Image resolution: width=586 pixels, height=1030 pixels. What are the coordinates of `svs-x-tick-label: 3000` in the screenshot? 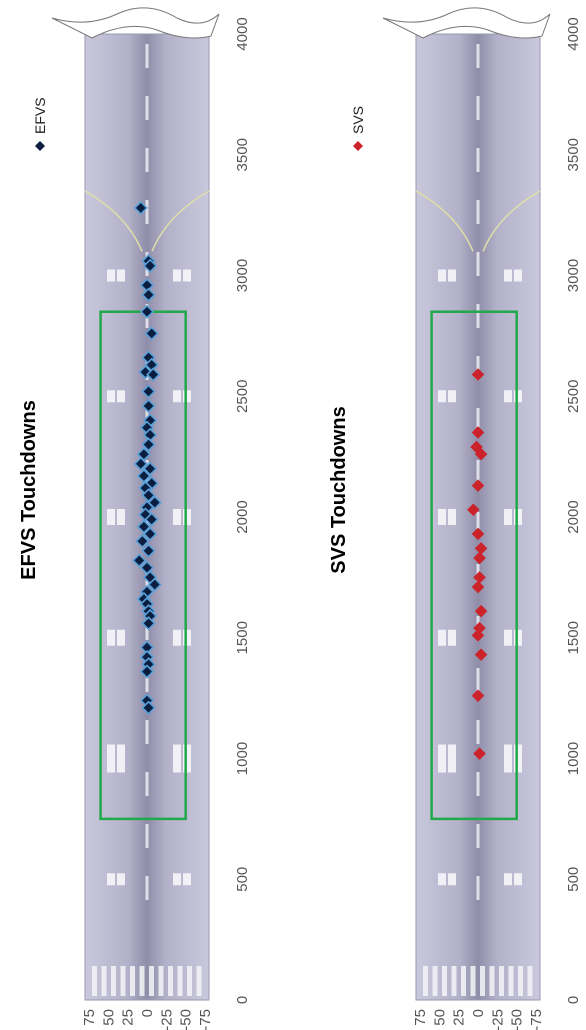 It's located at (573, 275).